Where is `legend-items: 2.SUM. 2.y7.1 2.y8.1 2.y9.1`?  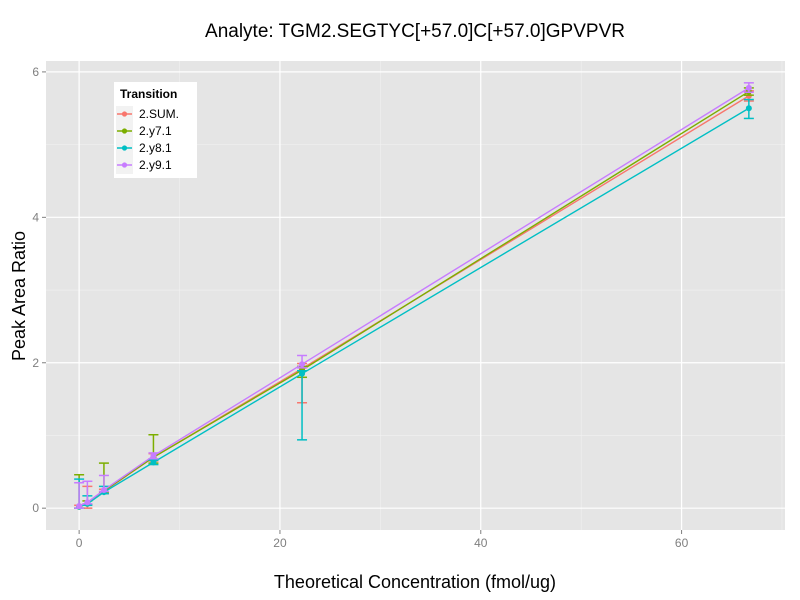 legend-items: 2.SUM. 2.y7.1 2.y8.1 2.y9.1 is located at coordinates (147, 140).